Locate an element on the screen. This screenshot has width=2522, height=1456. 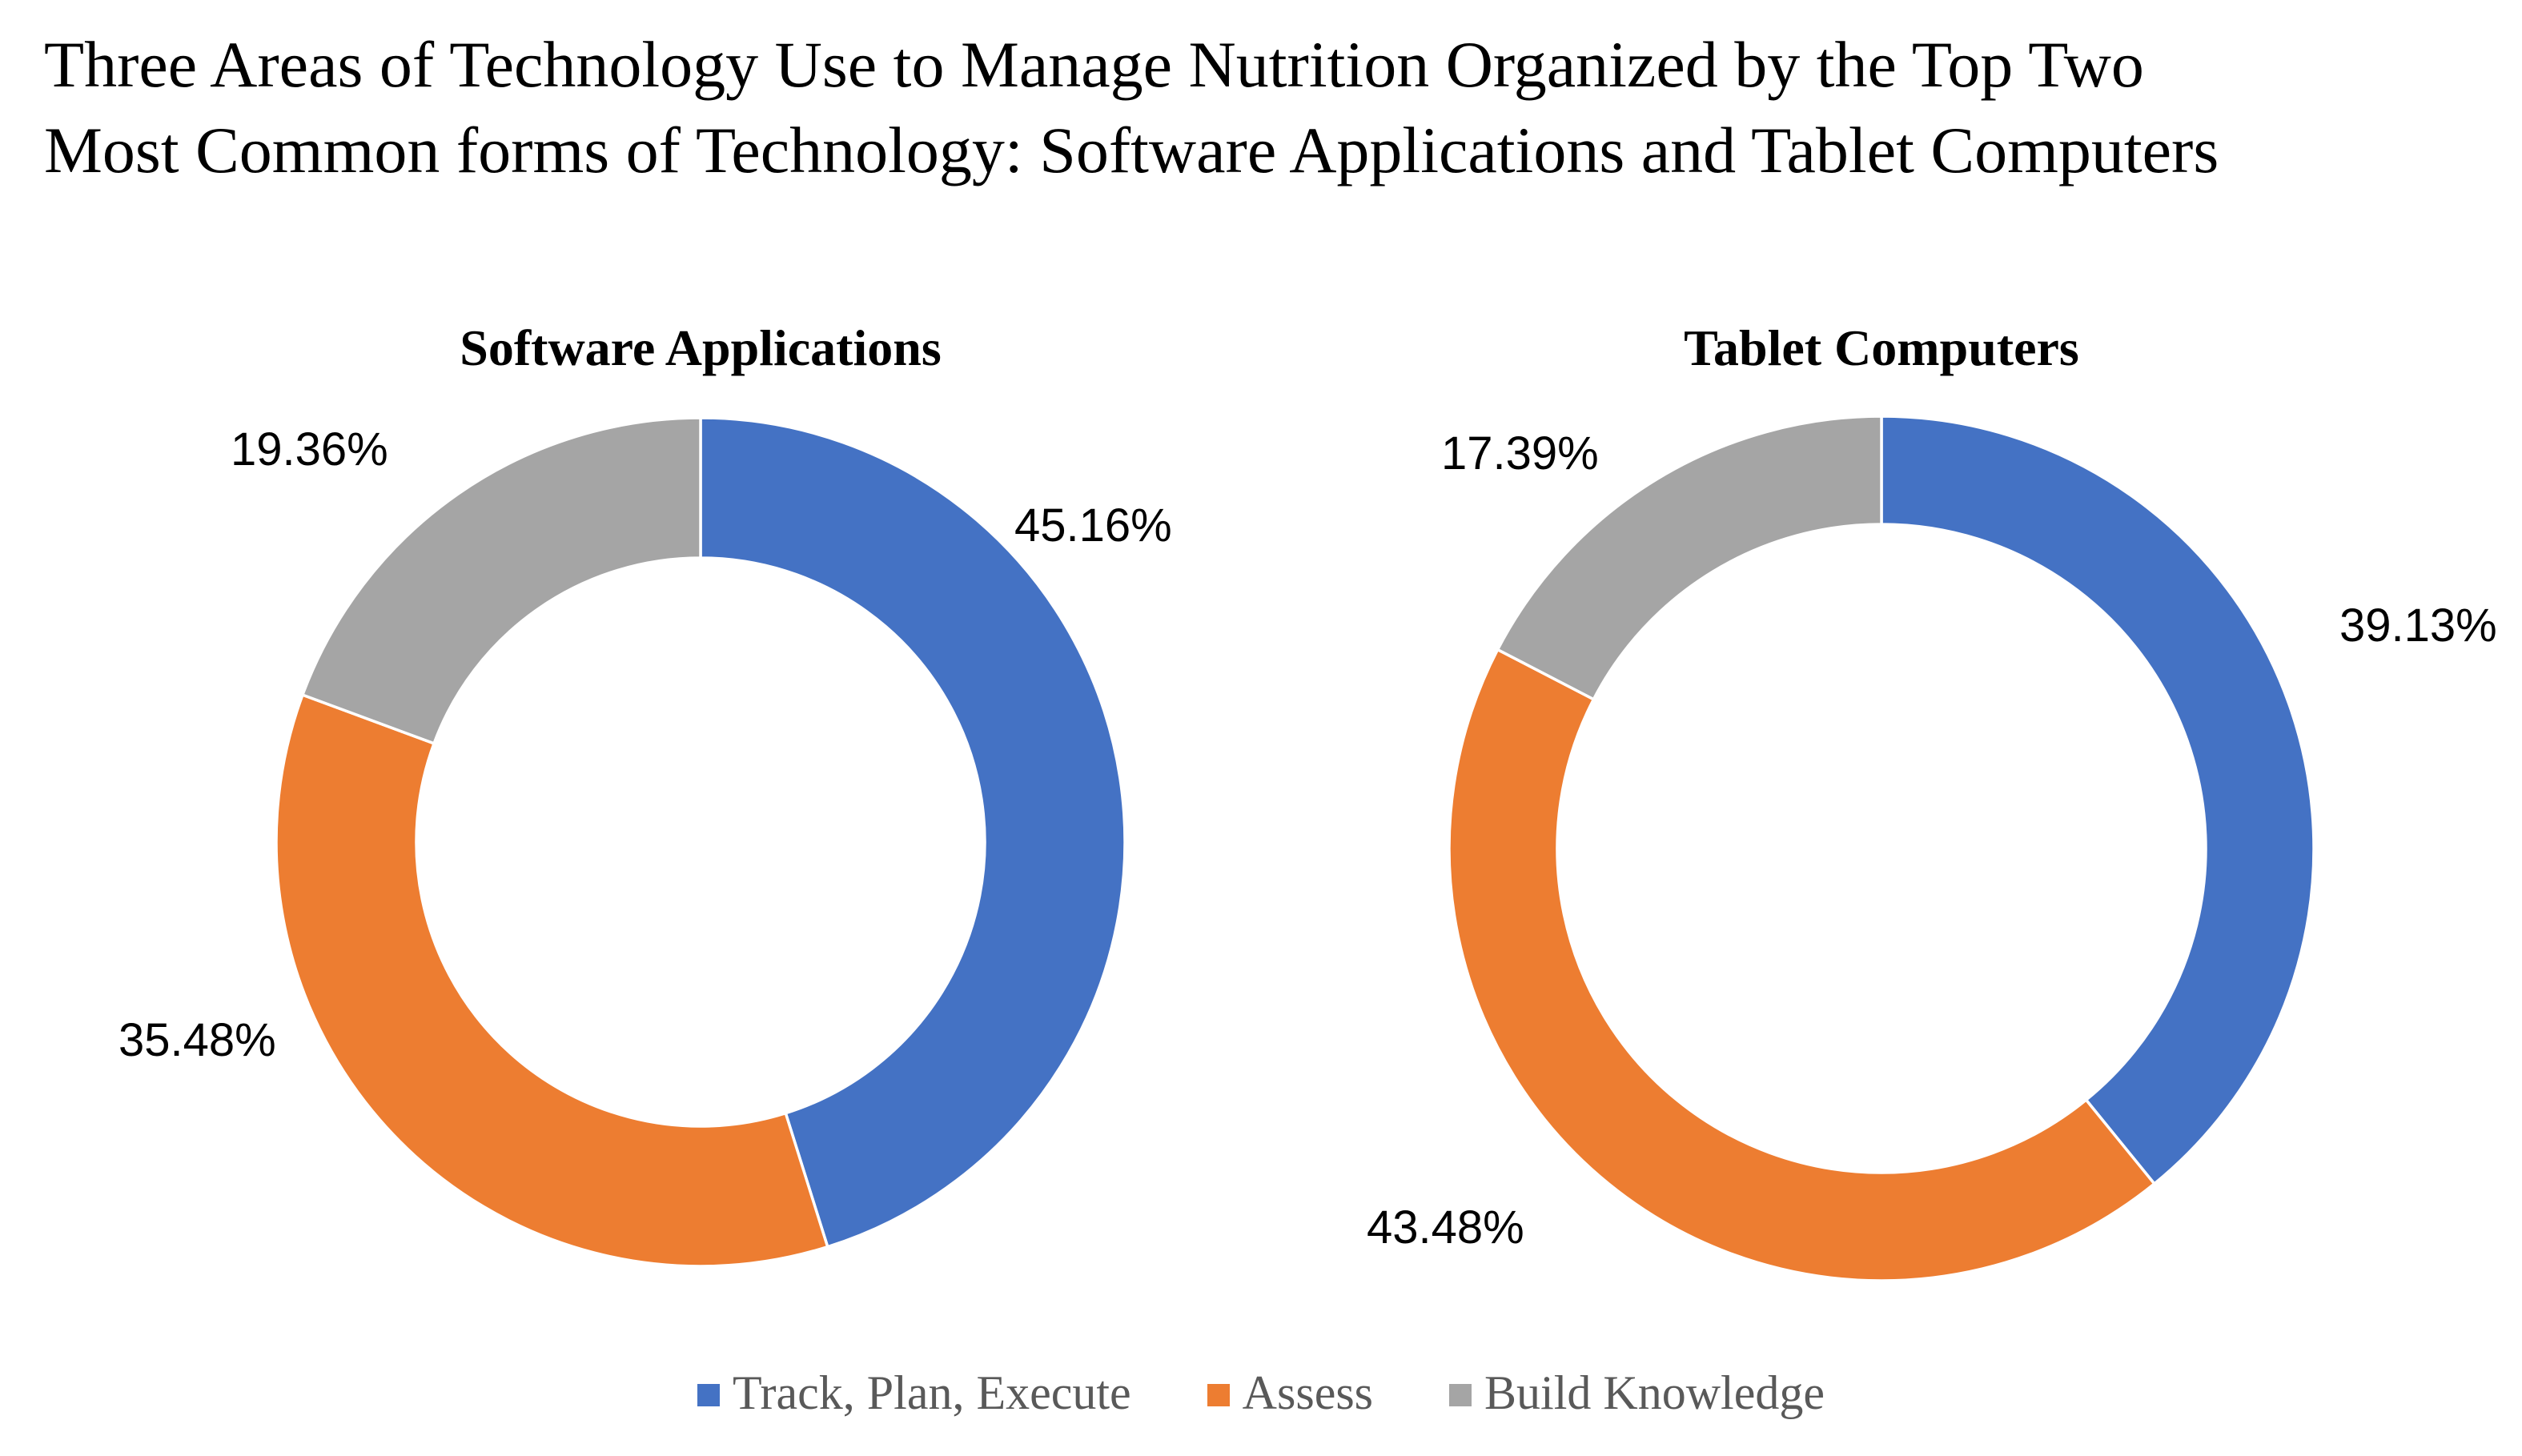
data-label-tablet-track-plan-execute: 39.13% is located at coordinates (2418, 626).